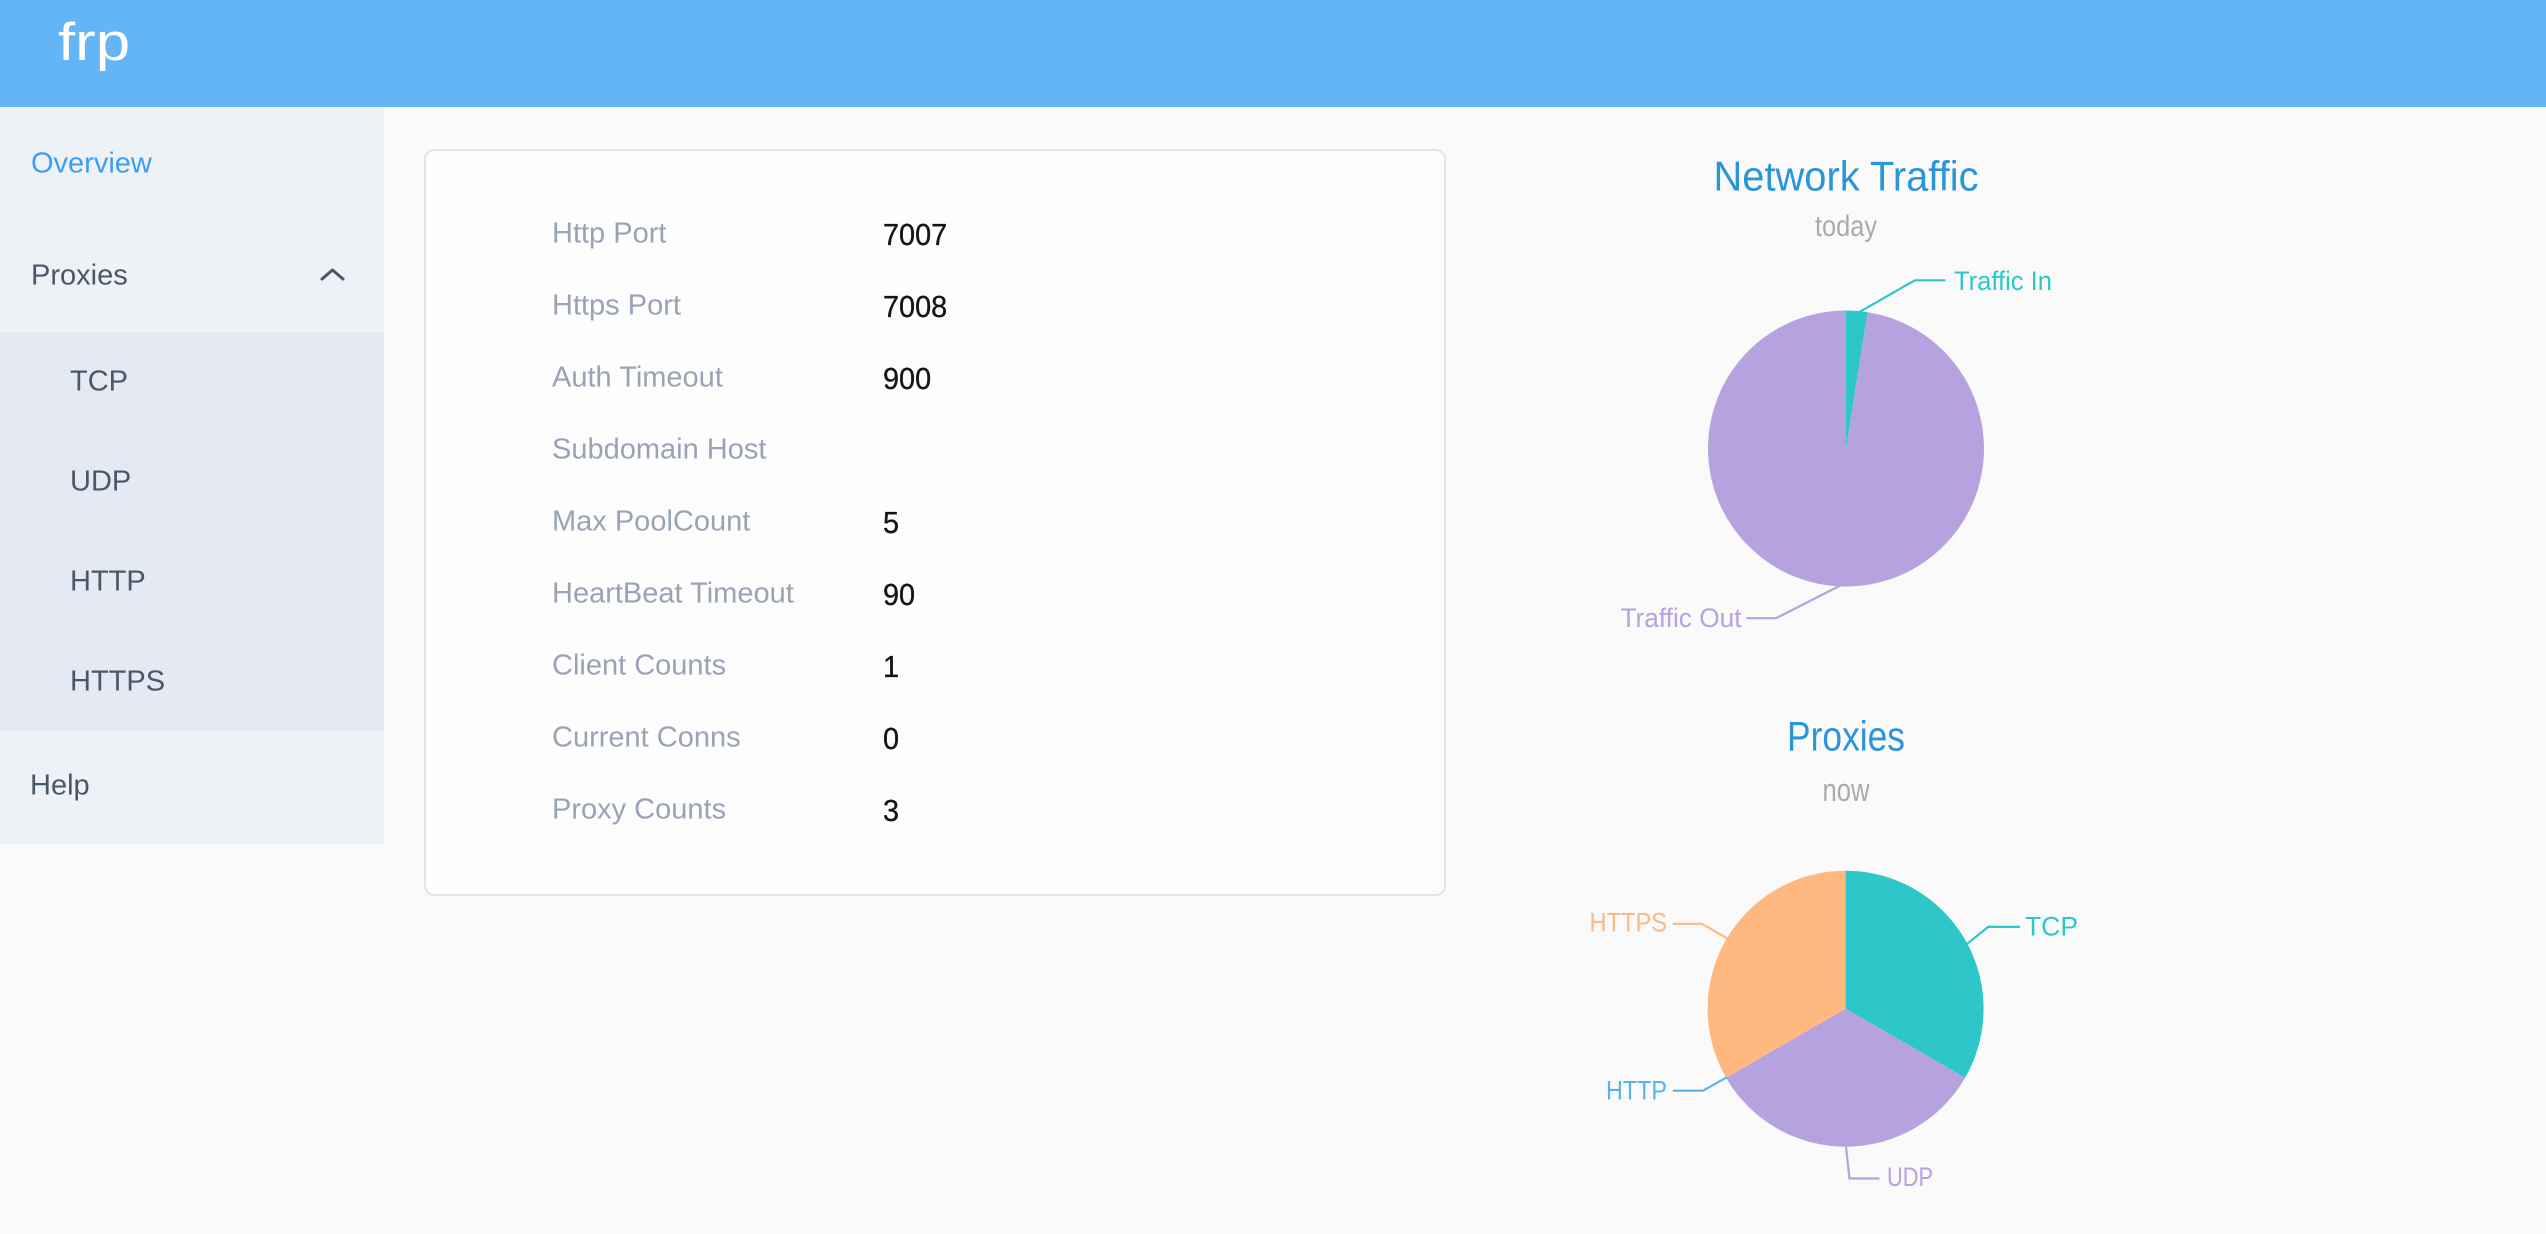 Image resolution: width=2546 pixels, height=1234 pixels. What do you see at coordinates (1636, 1091) in the screenshot?
I see `svg-text: HTTP` at bounding box center [1636, 1091].